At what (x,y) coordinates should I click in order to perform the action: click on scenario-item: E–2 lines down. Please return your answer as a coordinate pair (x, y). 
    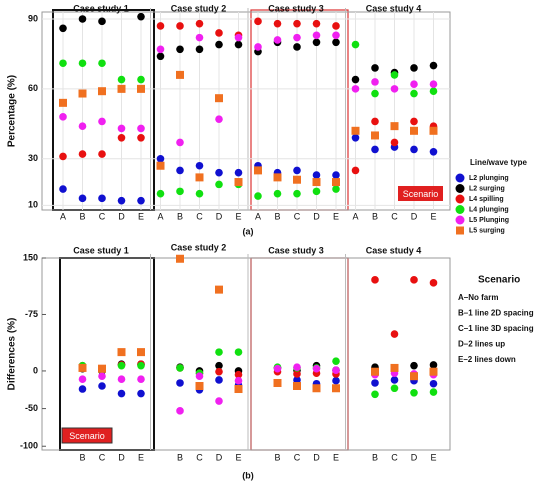
    Looking at the image, I should click on (487, 359).